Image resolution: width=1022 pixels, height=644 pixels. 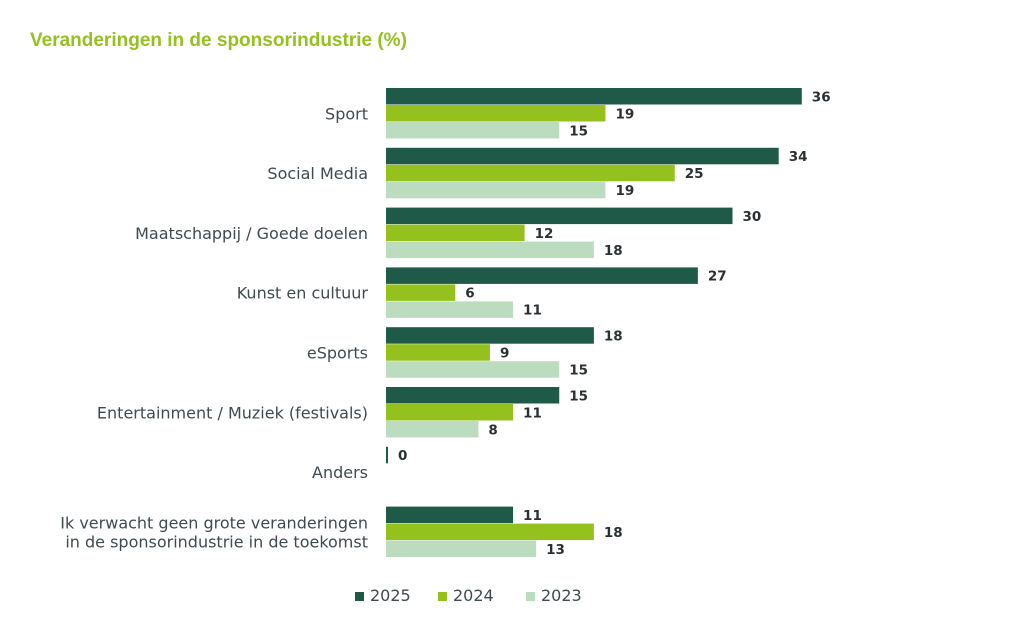 What do you see at coordinates (555, 550) in the screenshot?
I see `data-label-2023: 13` at bounding box center [555, 550].